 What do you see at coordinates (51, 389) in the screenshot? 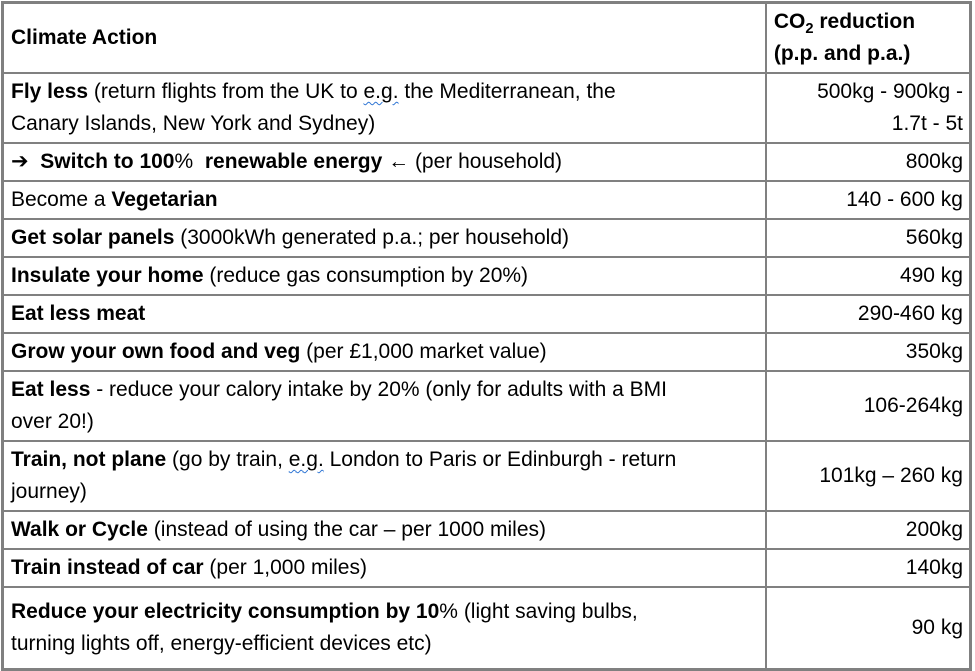
I see `action-title: Eat less` at bounding box center [51, 389].